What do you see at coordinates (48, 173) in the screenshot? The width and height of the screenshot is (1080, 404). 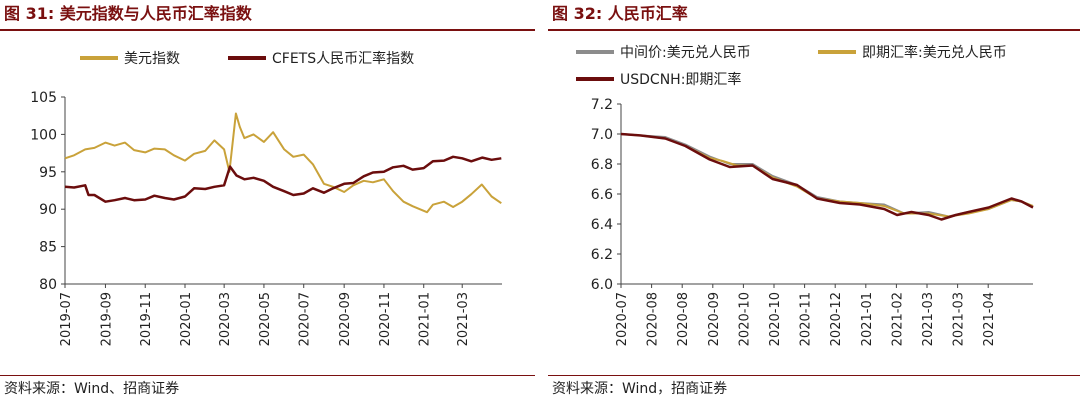 I see `y-tick-label: 95` at bounding box center [48, 173].